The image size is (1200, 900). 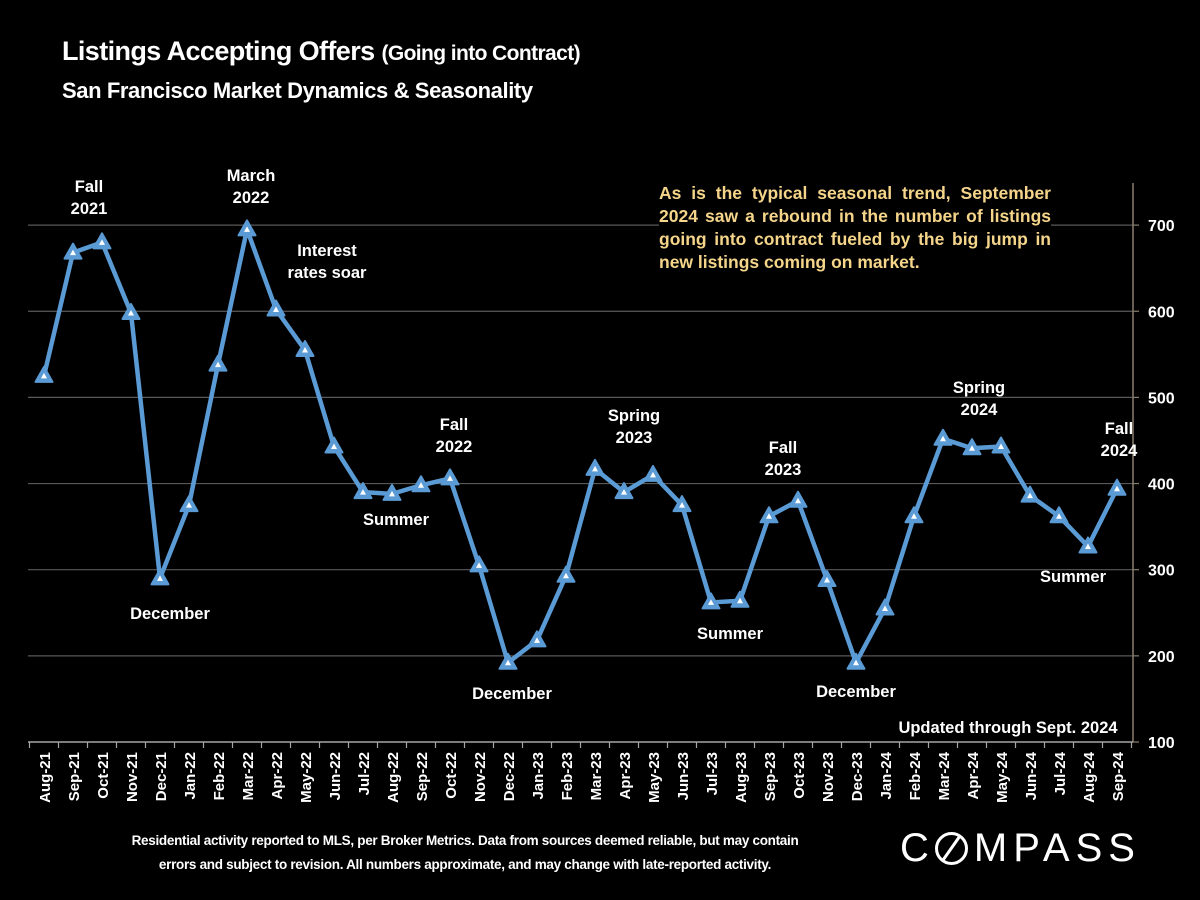 What do you see at coordinates (1161, 743) in the screenshot?
I see `y-tick-label: 100` at bounding box center [1161, 743].